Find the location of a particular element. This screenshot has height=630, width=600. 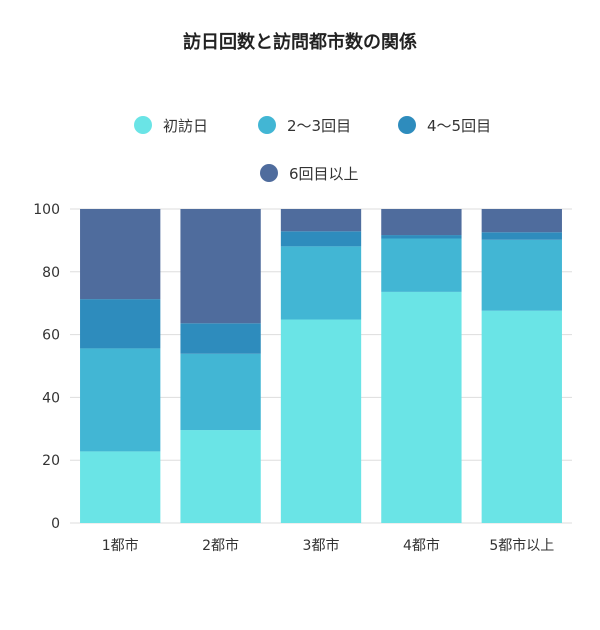

legend-label: 2〜3回目 is located at coordinates (319, 126).